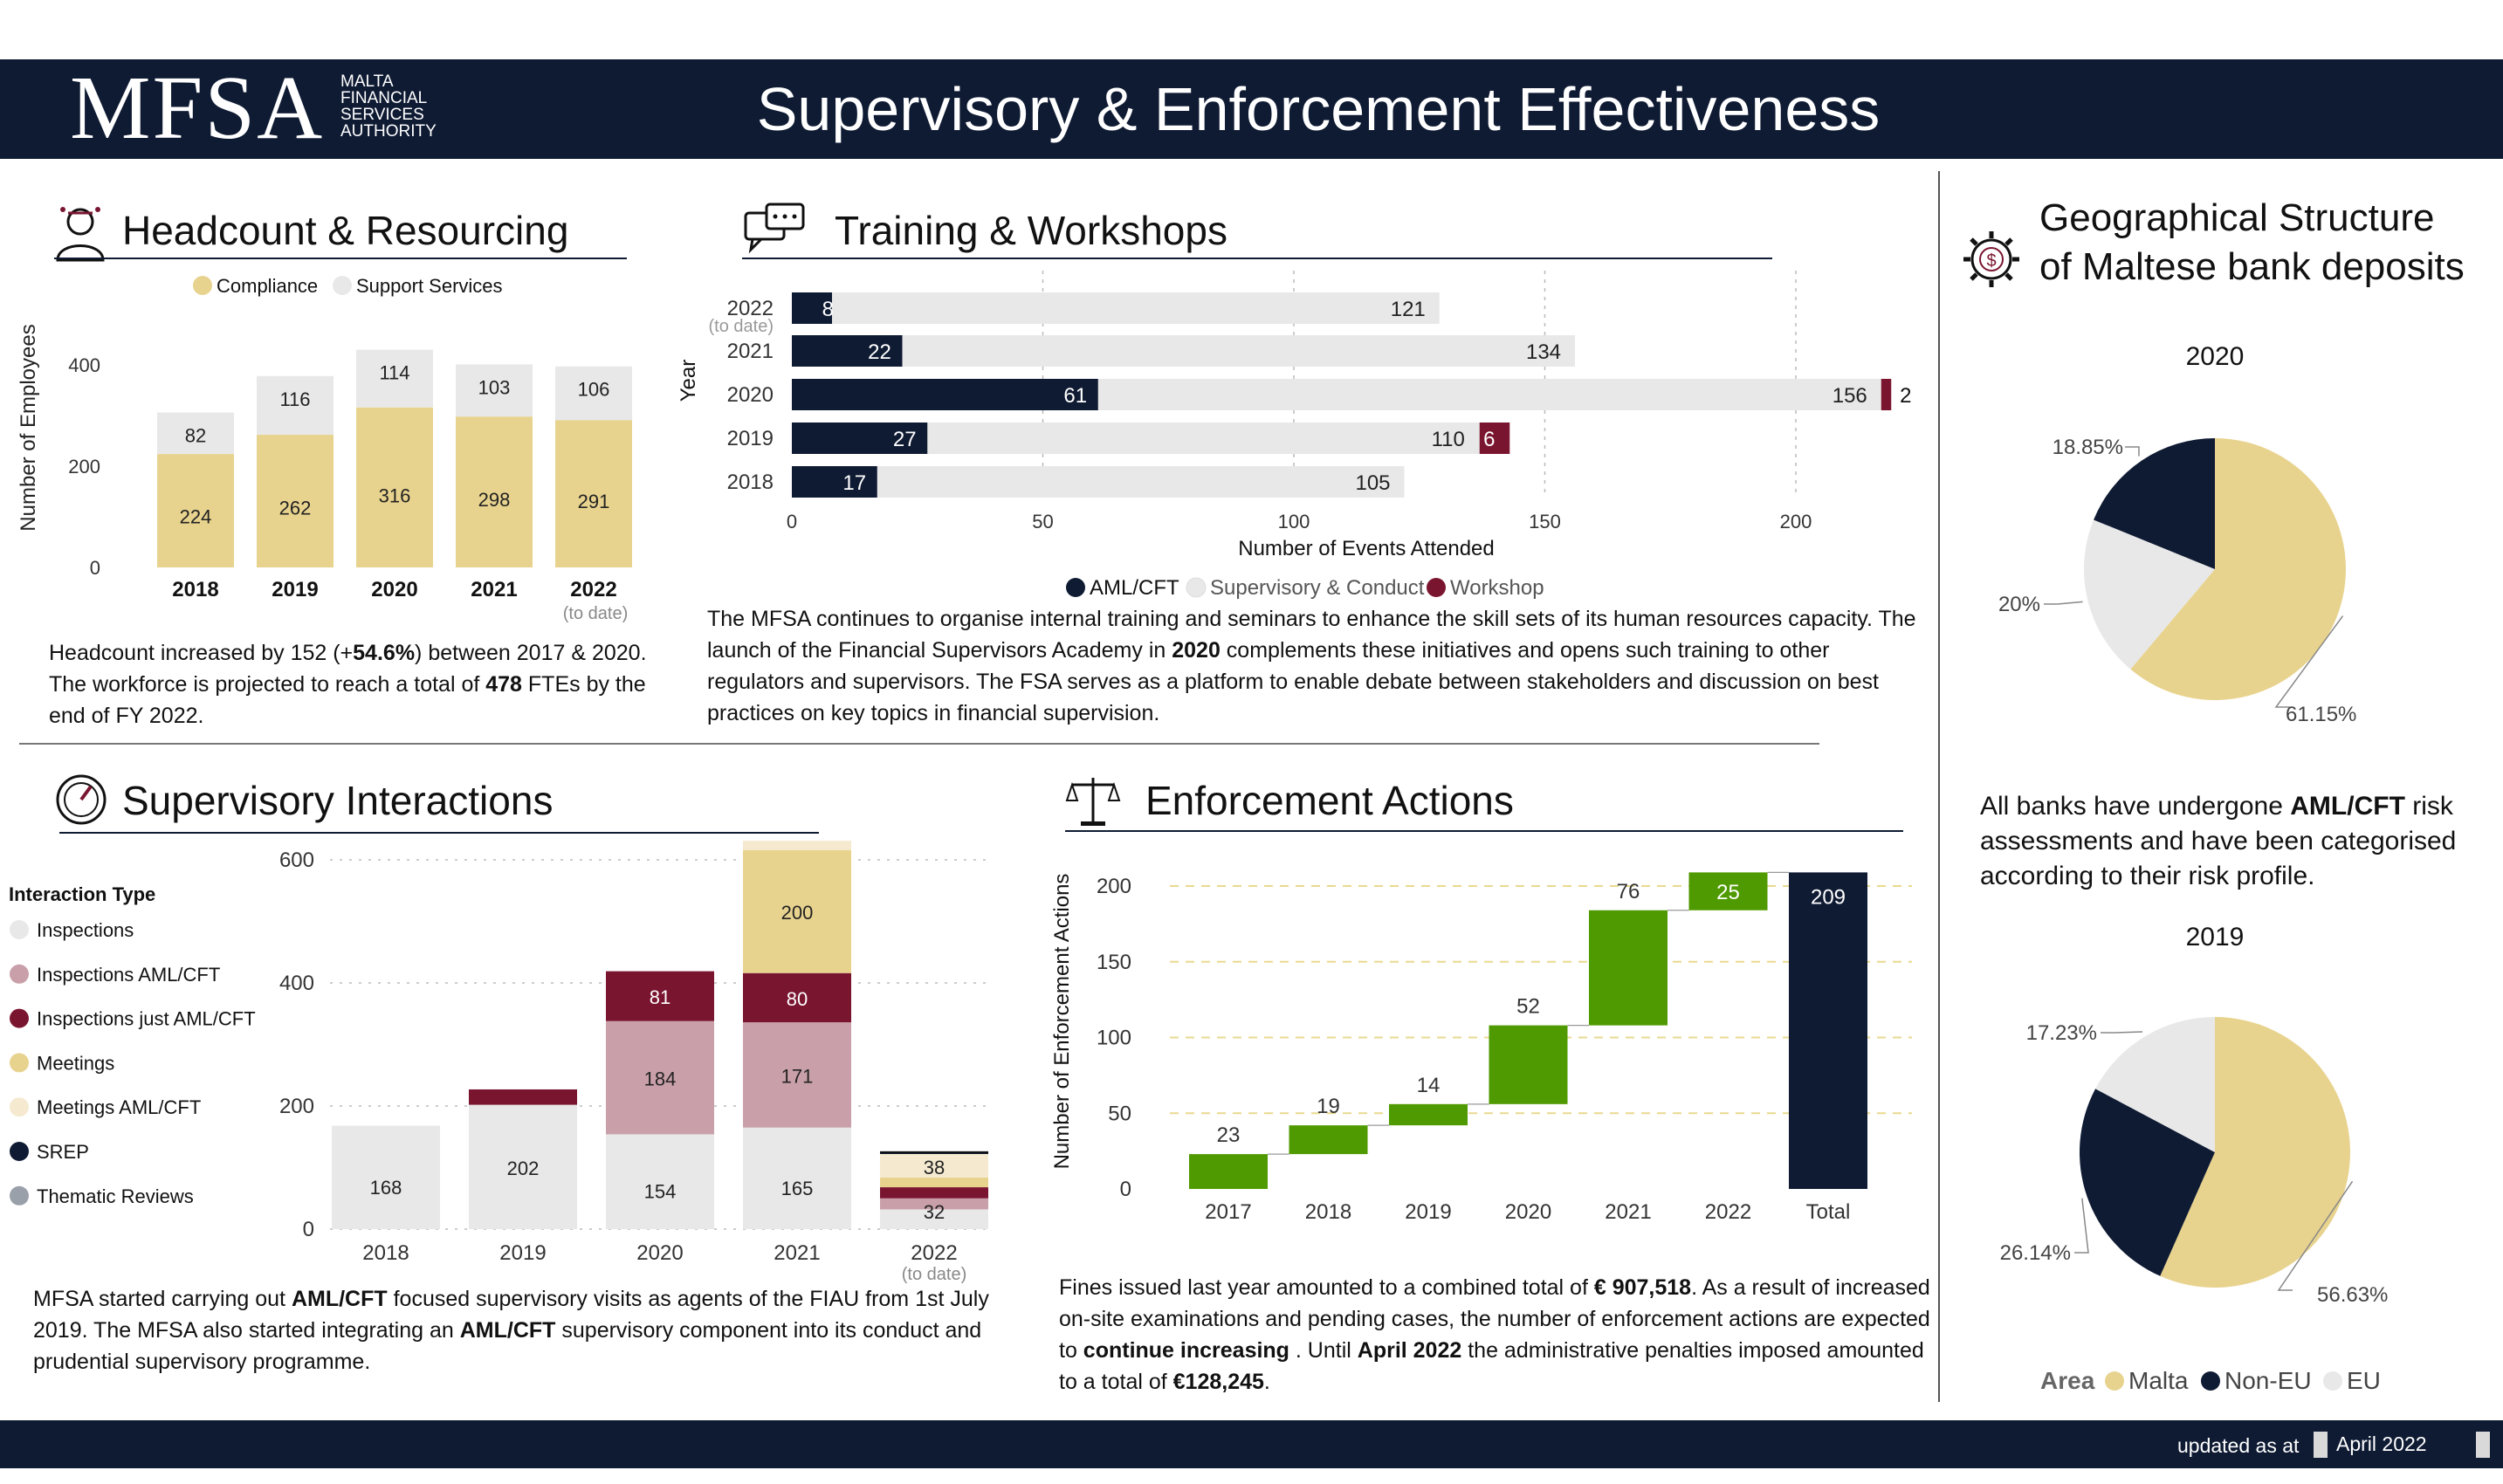 This screenshot has height=1484, width=2503. What do you see at coordinates (1075, 396) in the screenshot?
I see `bar-value-label: 61` at bounding box center [1075, 396].